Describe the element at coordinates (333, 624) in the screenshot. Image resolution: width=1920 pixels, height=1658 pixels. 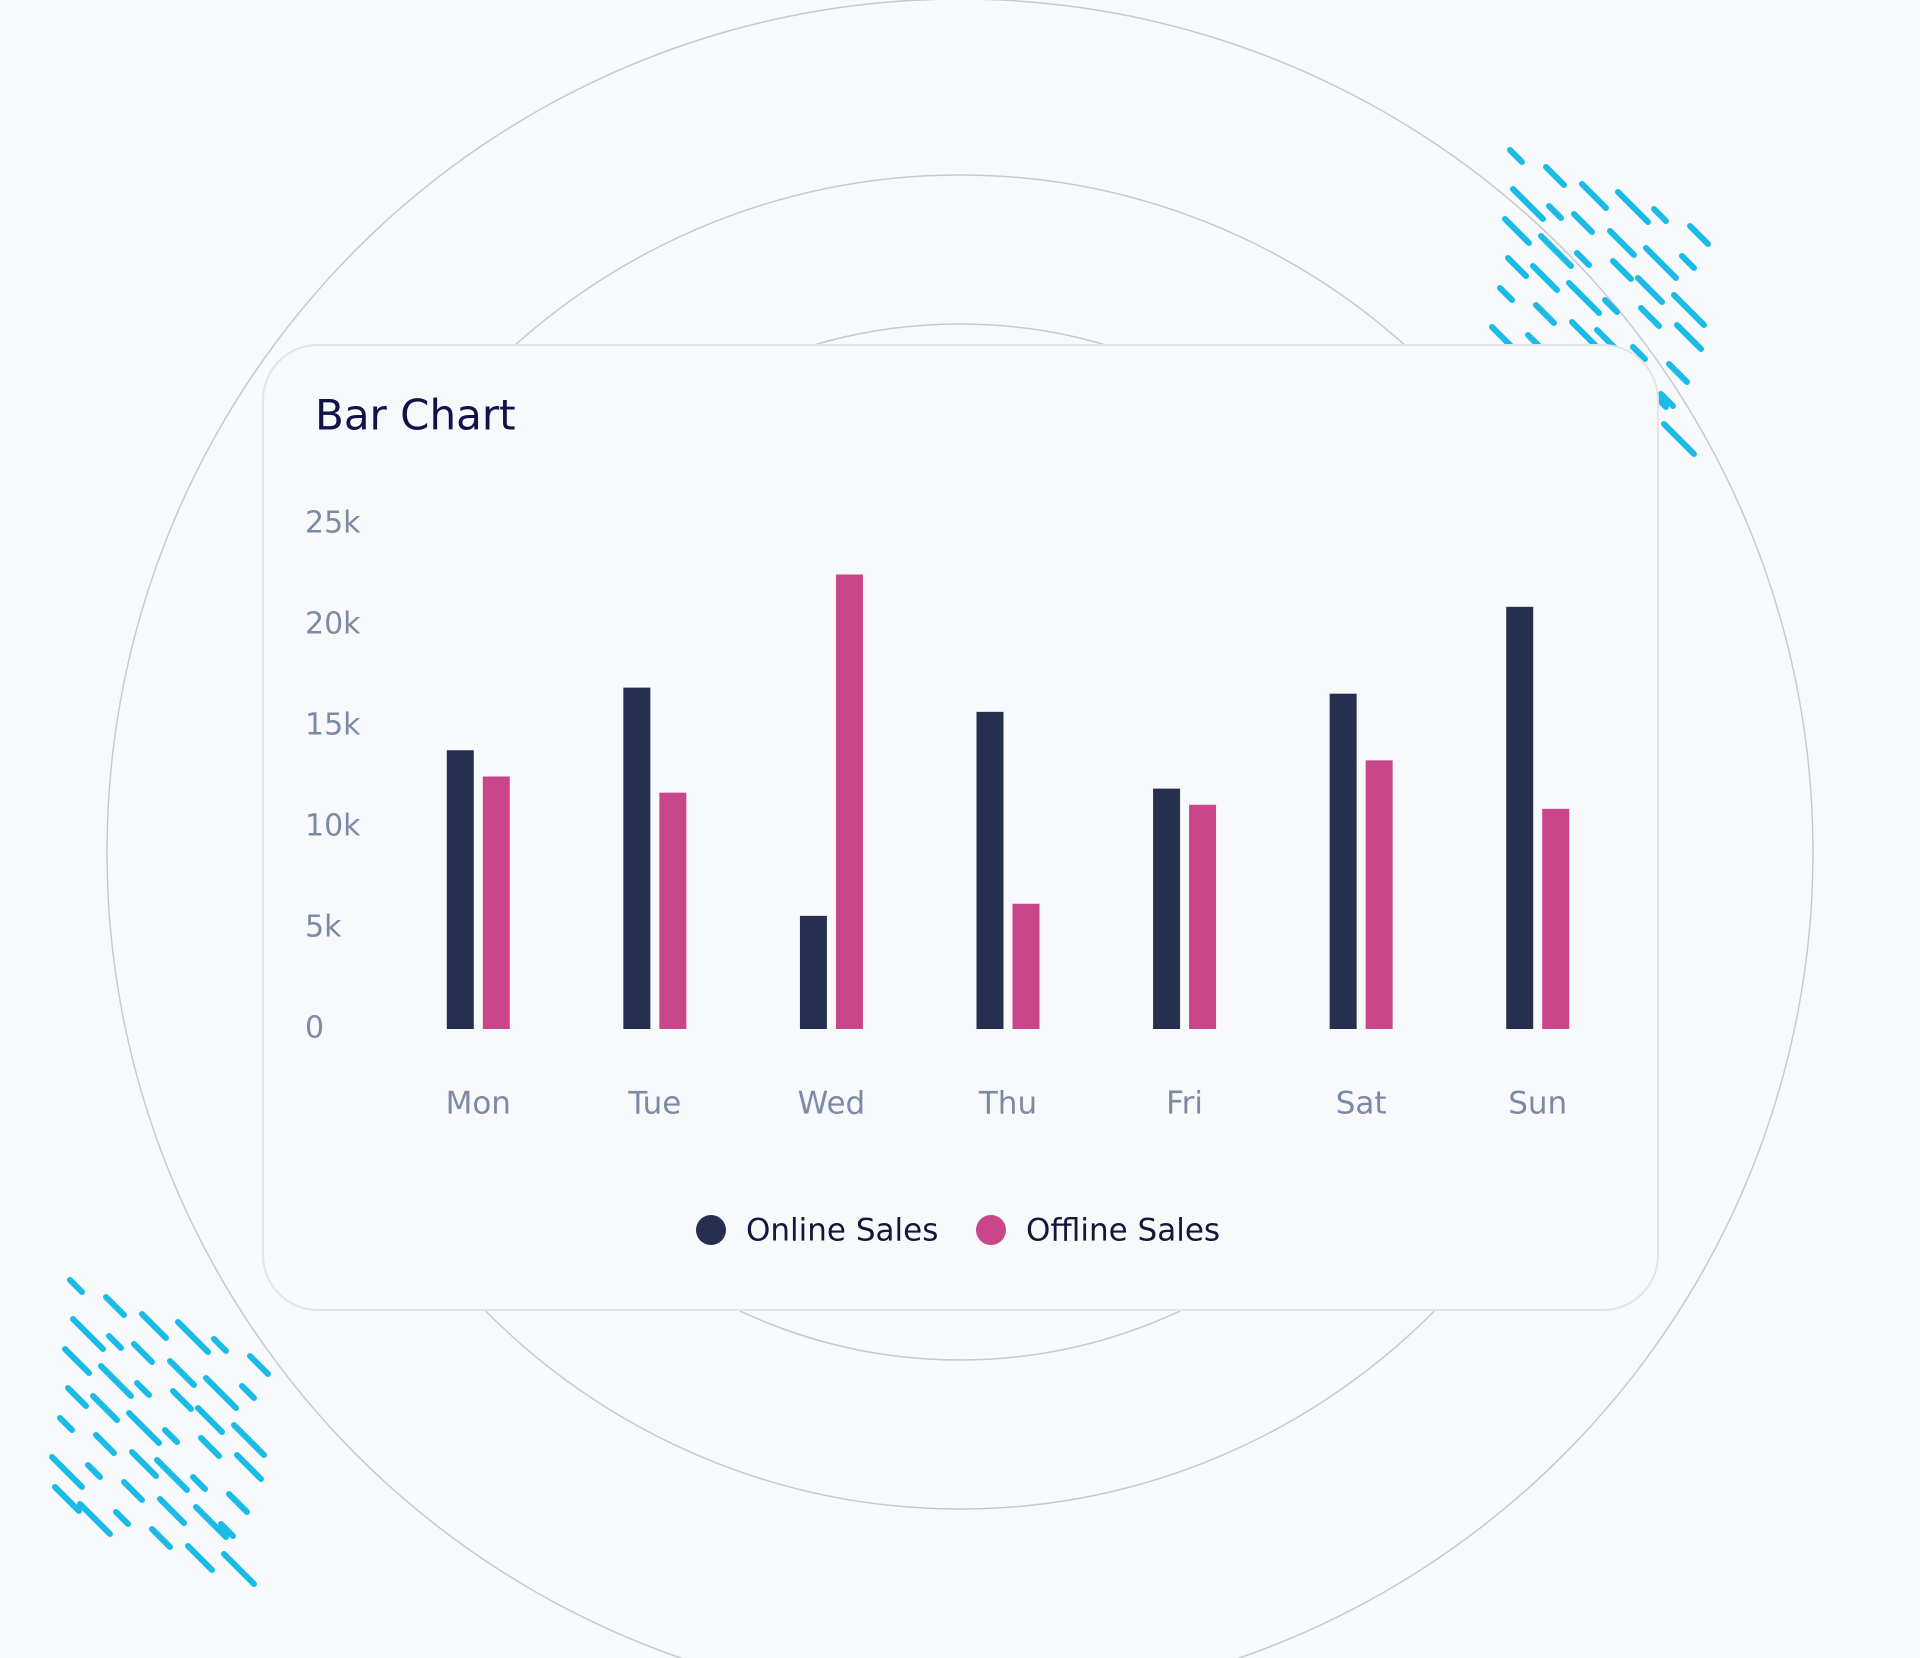
I see `y-tick-label: 20k` at that location.